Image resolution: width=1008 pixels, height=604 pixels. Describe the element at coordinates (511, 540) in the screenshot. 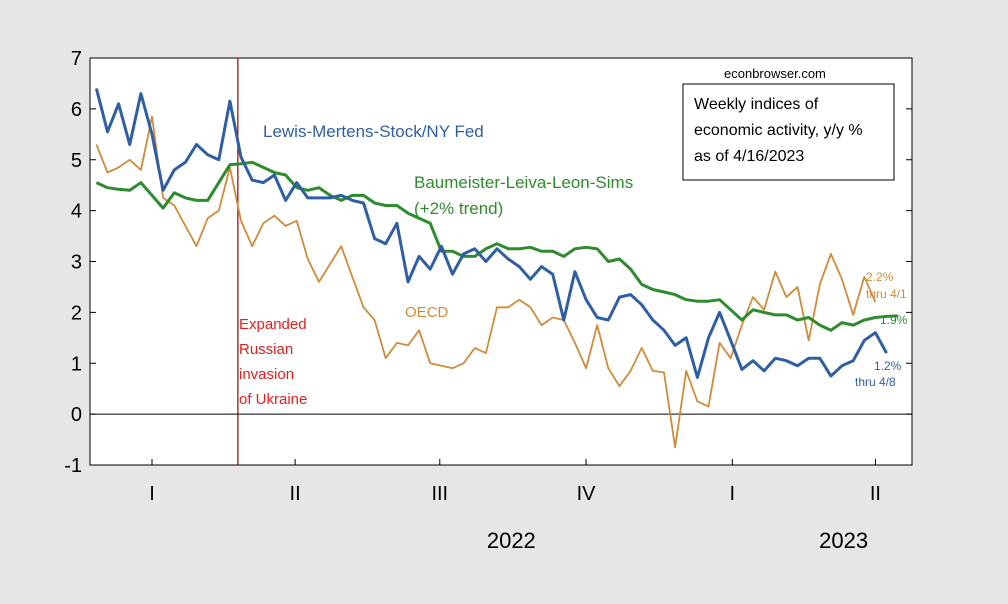

I see `year-label-2022: 2022` at that location.